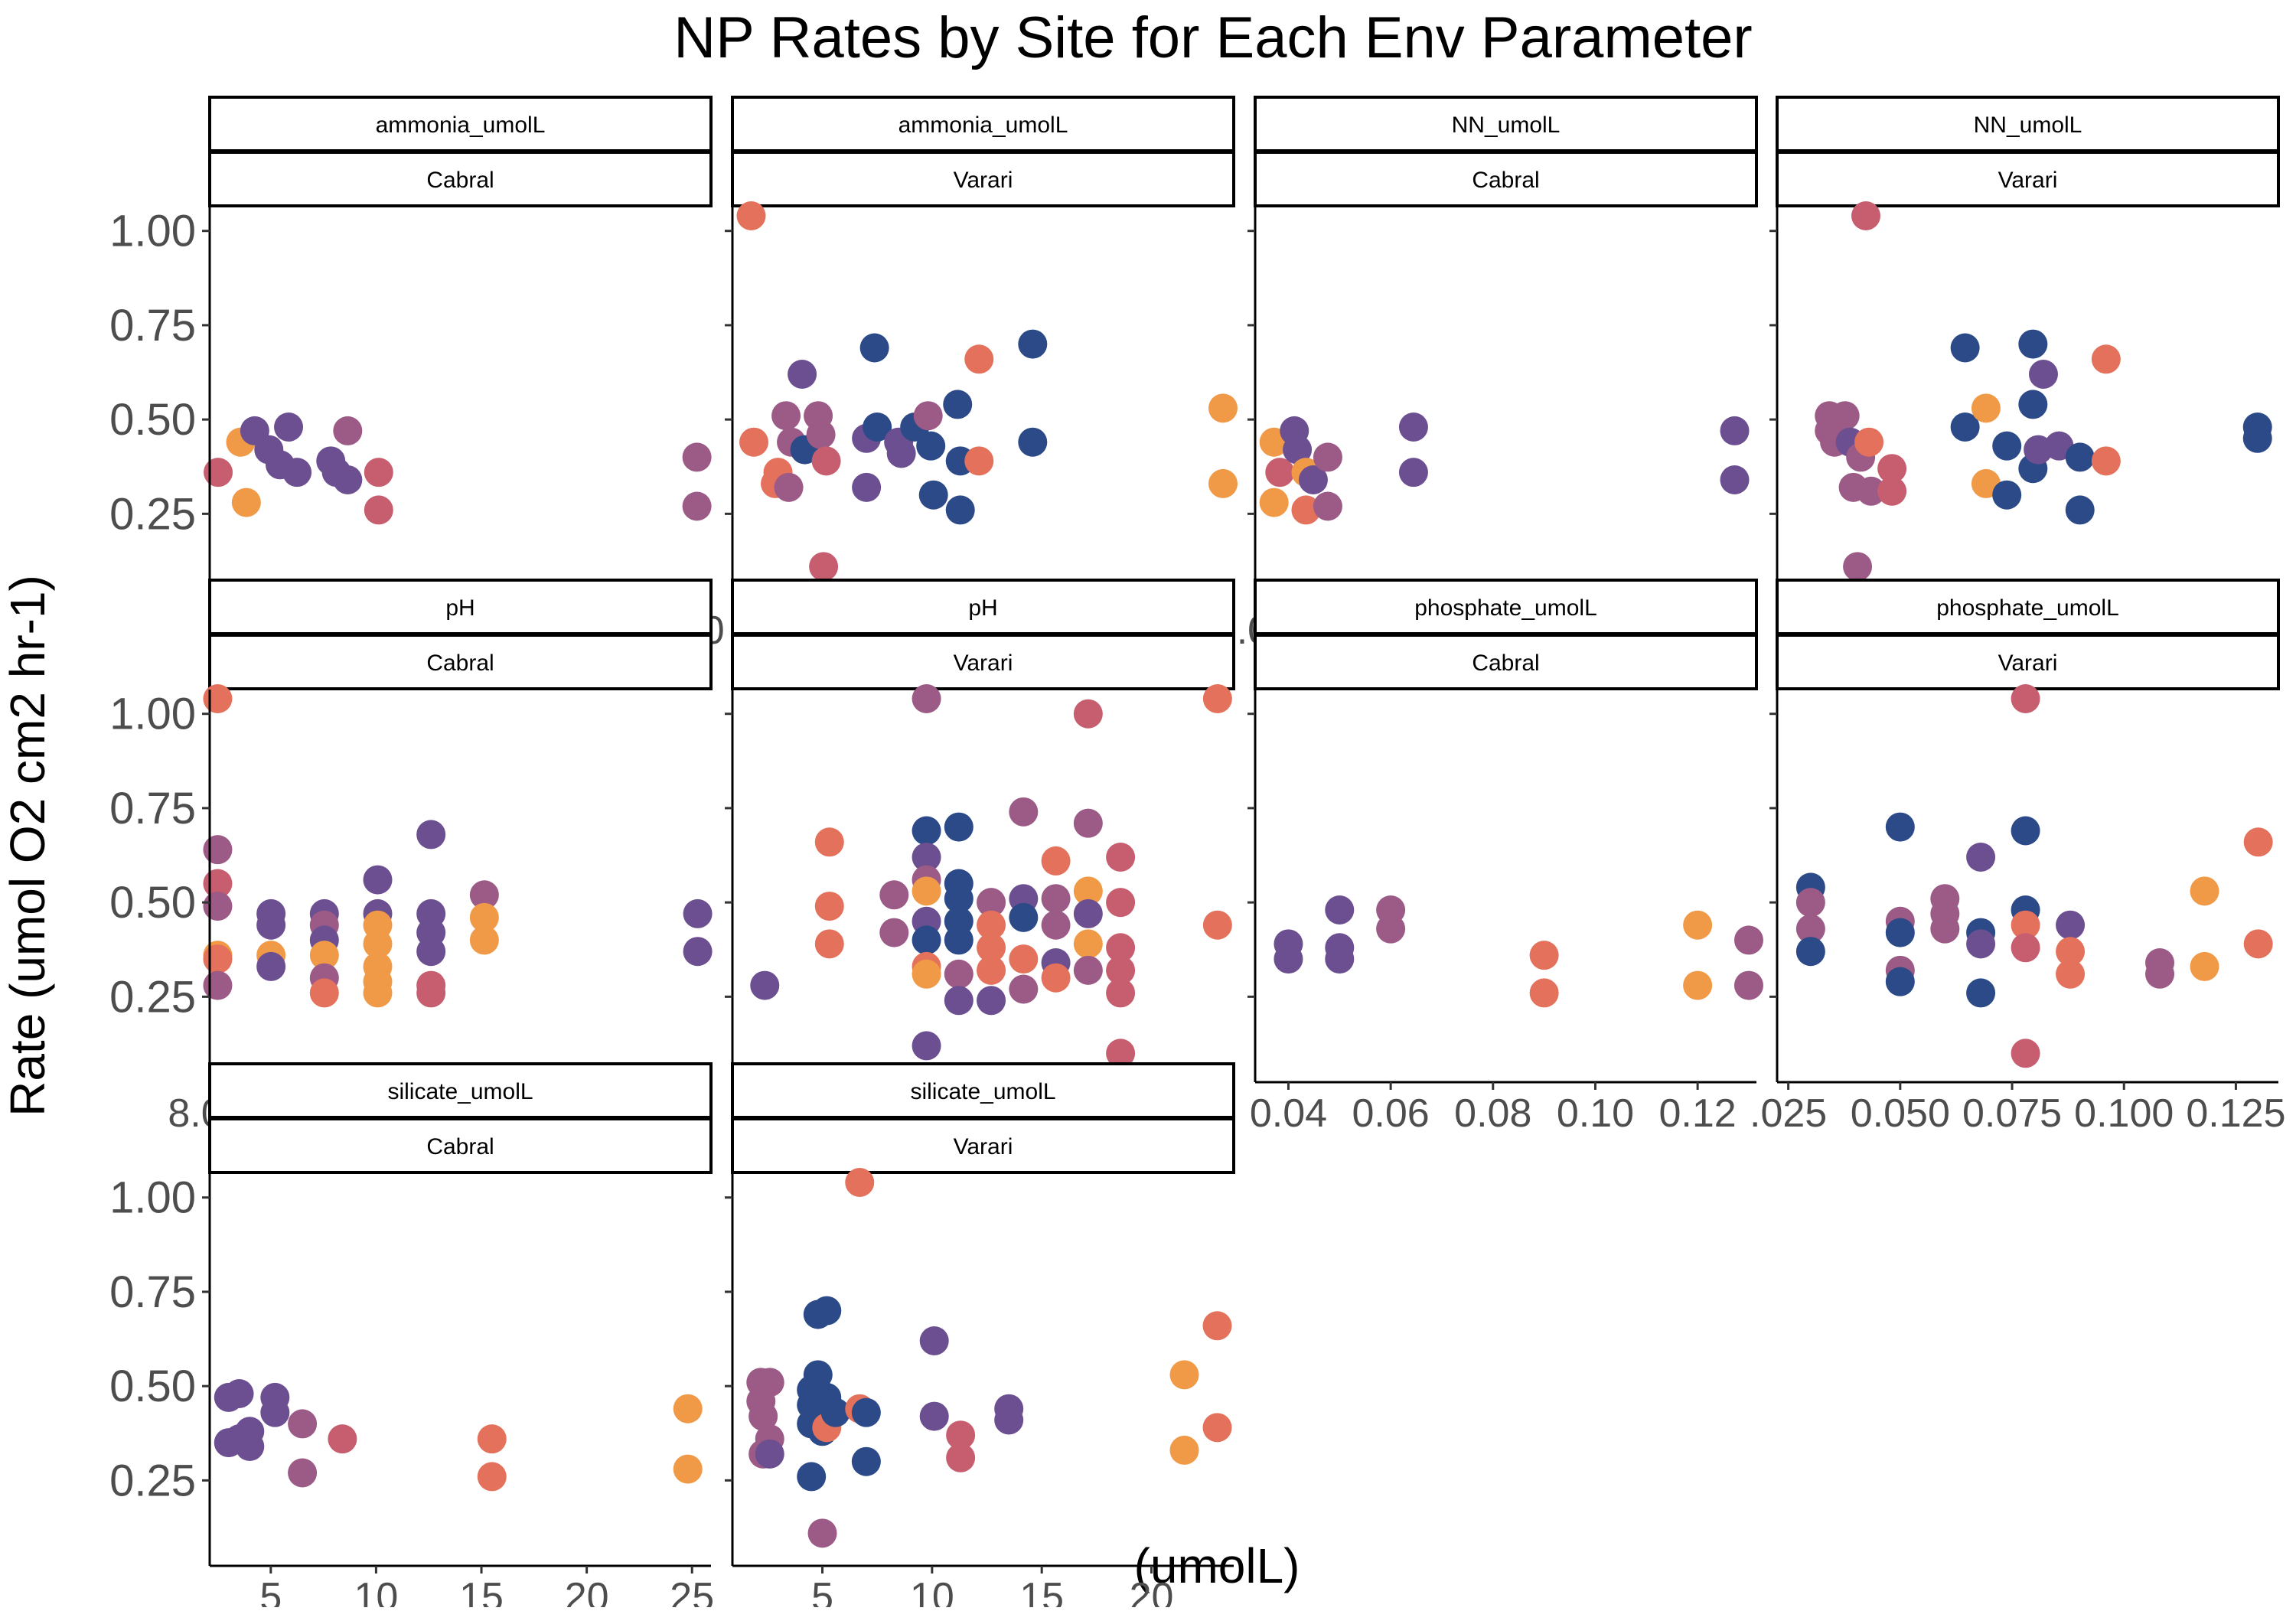  Describe the element at coordinates (1698, 1113) in the screenshot. I see `x-tick-label: 0.12` at that location.